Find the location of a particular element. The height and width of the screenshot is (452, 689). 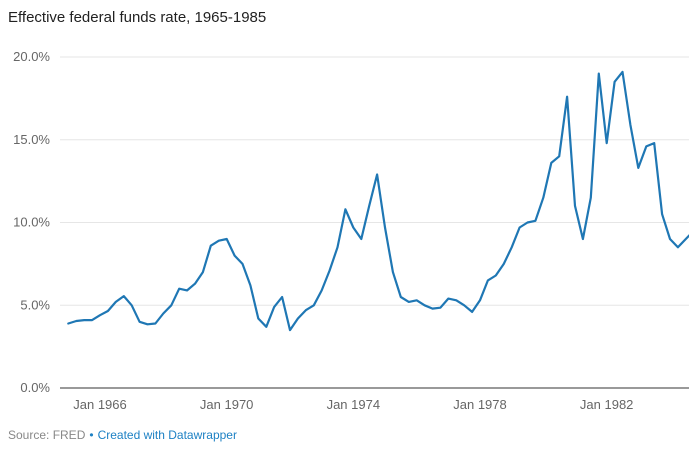

chart-footer: Source: FRED • Created with Datawrapper is located at coordinates (122, 435).